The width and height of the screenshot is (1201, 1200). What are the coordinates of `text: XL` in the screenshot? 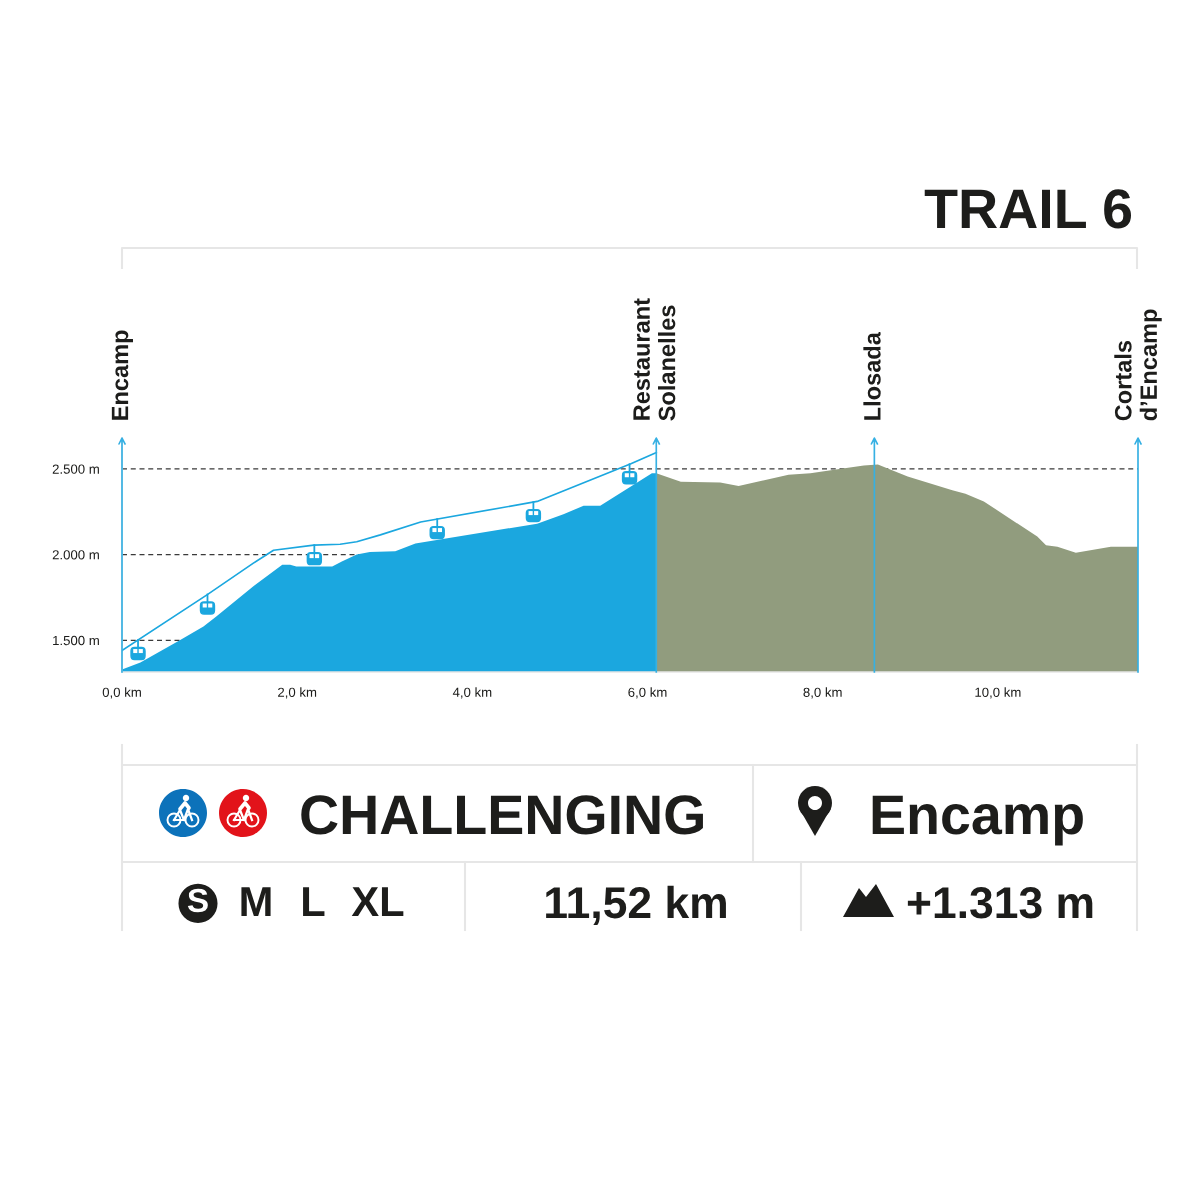 It's located at (377, 901).